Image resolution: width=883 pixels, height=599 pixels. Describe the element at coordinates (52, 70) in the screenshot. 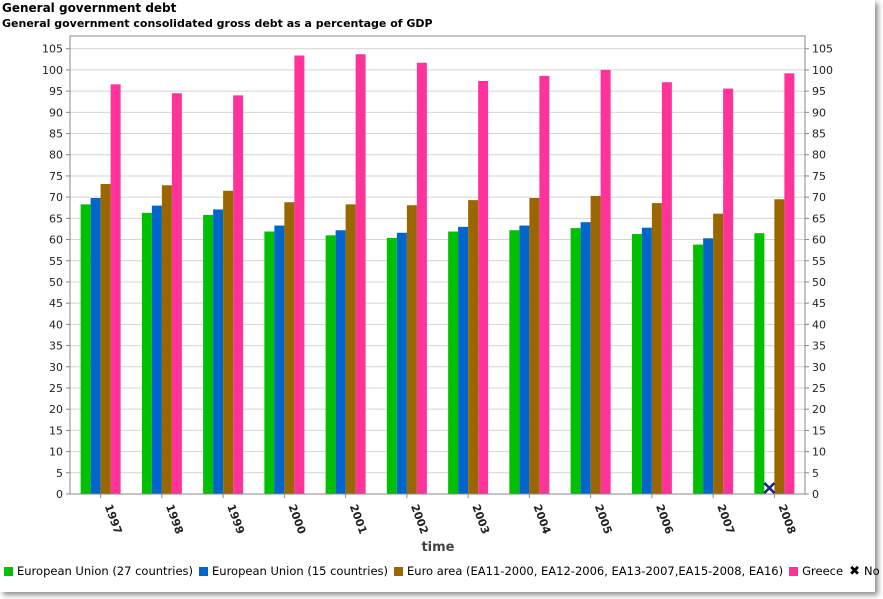

I see `y-tick-label-left: 100` at that location.